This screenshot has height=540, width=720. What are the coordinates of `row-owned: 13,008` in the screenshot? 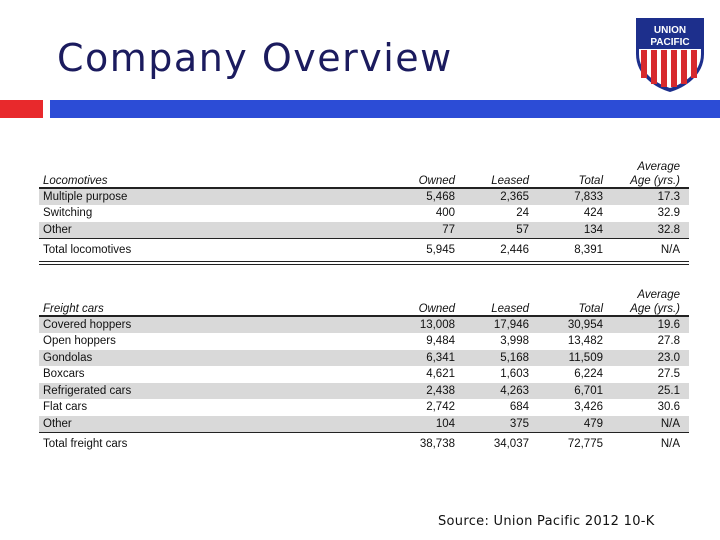 It's located at (437, 324).